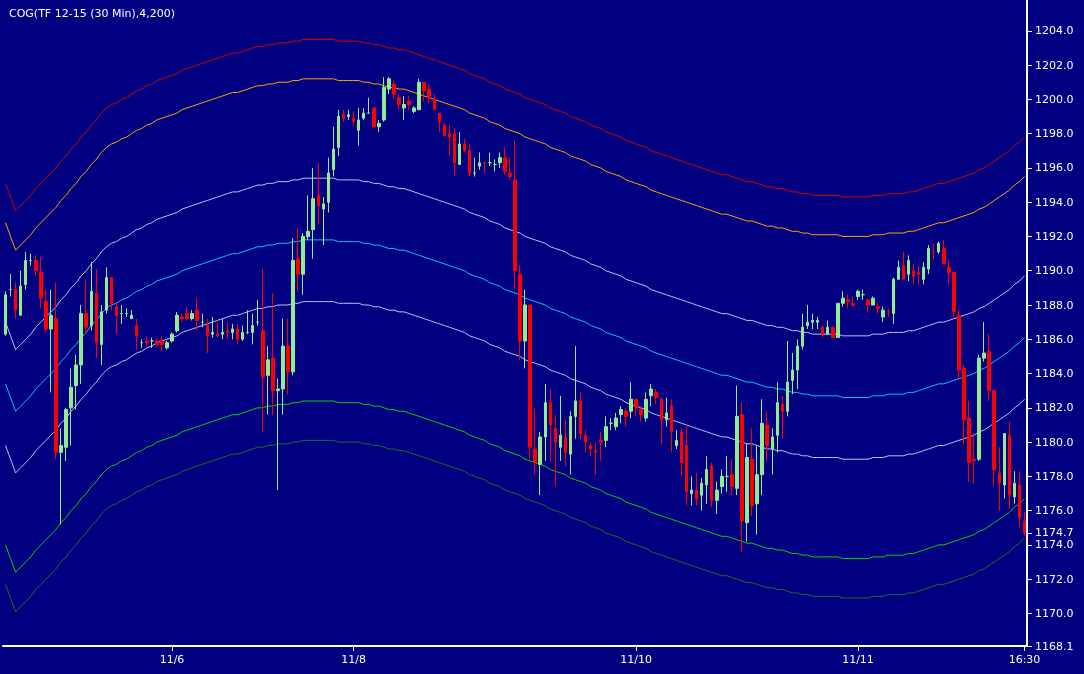 This screenshot has width=1084, height=674. Describe the element at coordinates (172, 659) in the screenshot. I see `x-tick-label: 11/6` at that location.